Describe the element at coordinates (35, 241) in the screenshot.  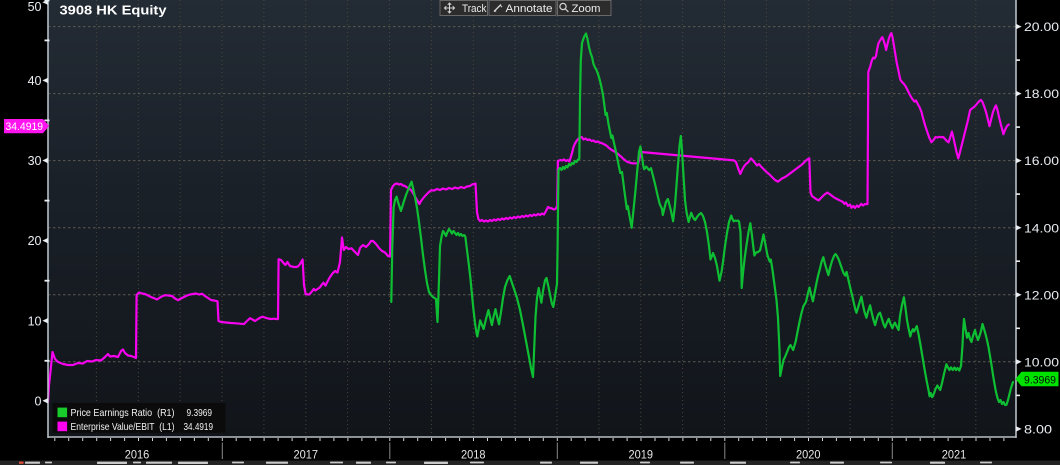
I see `svg-text: 20` at that location.